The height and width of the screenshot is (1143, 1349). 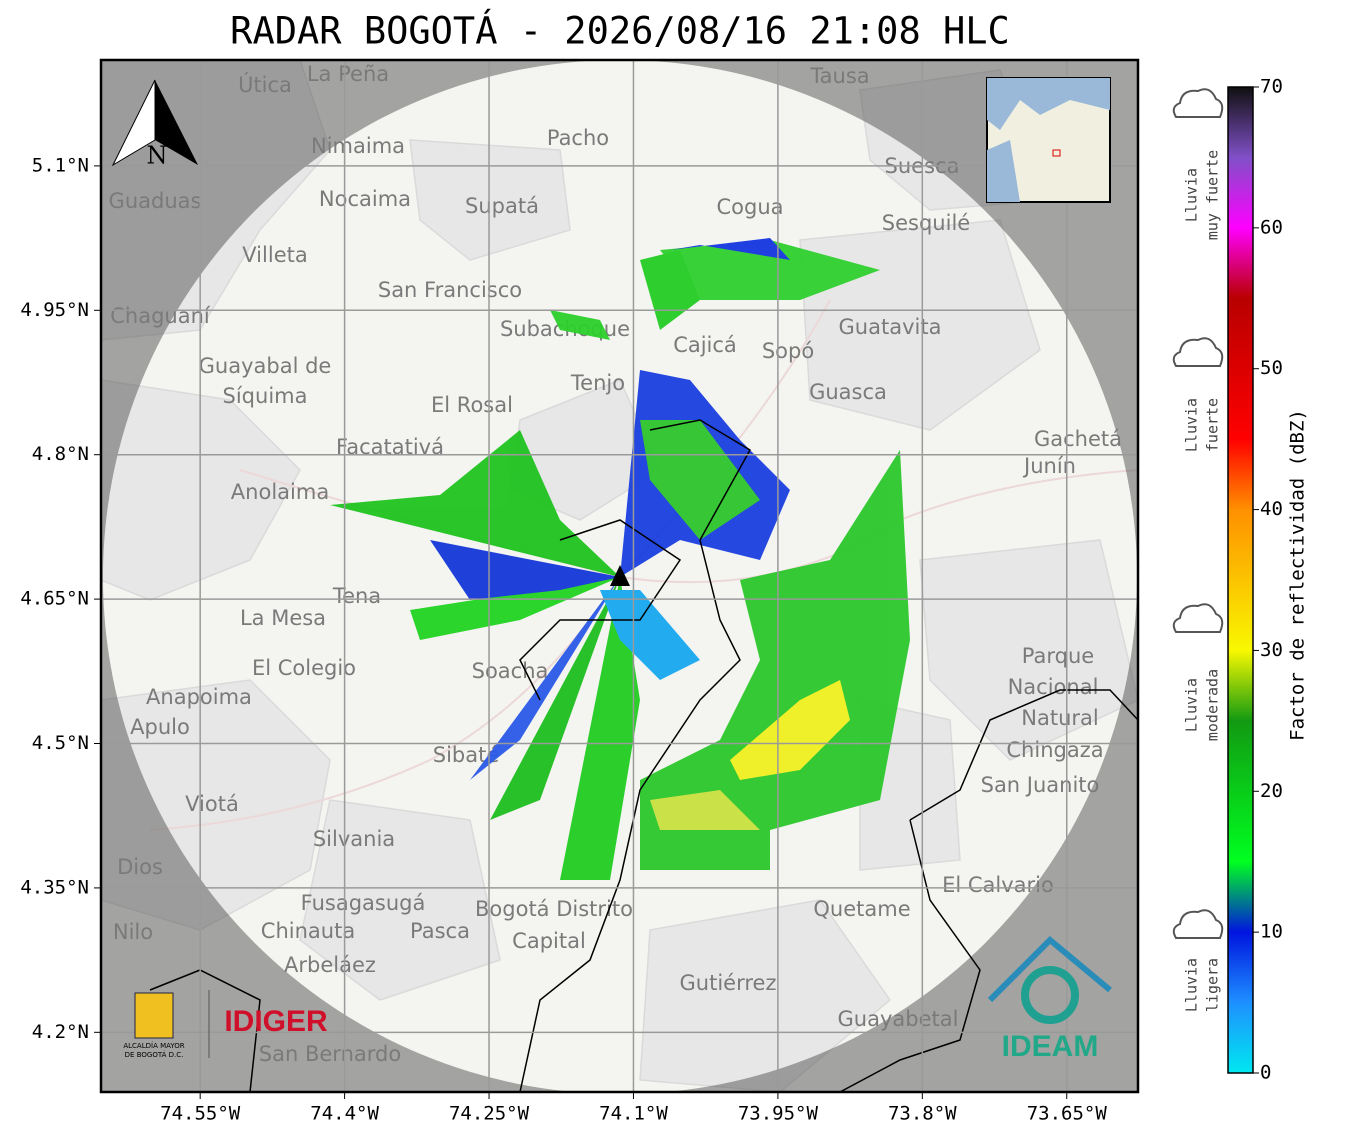 I want to click on north-label: N, so click(x=157, y=156).